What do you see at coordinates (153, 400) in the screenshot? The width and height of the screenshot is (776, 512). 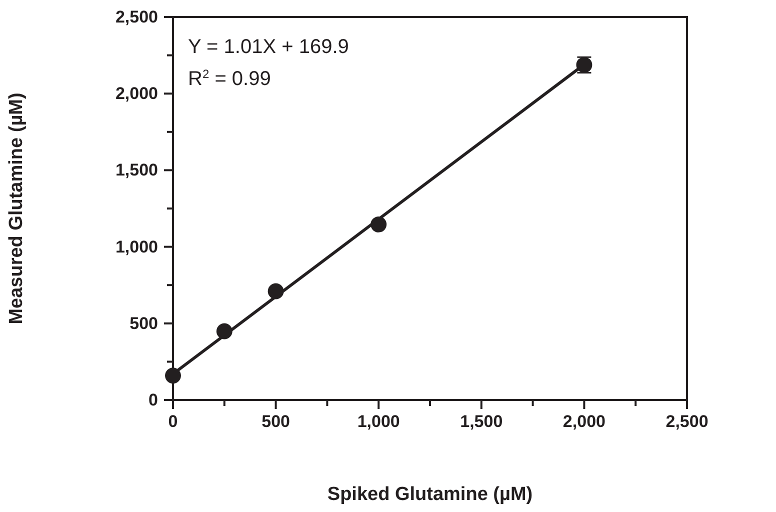 I see `y-tick-label: 0` at bounding box center [153, 400].